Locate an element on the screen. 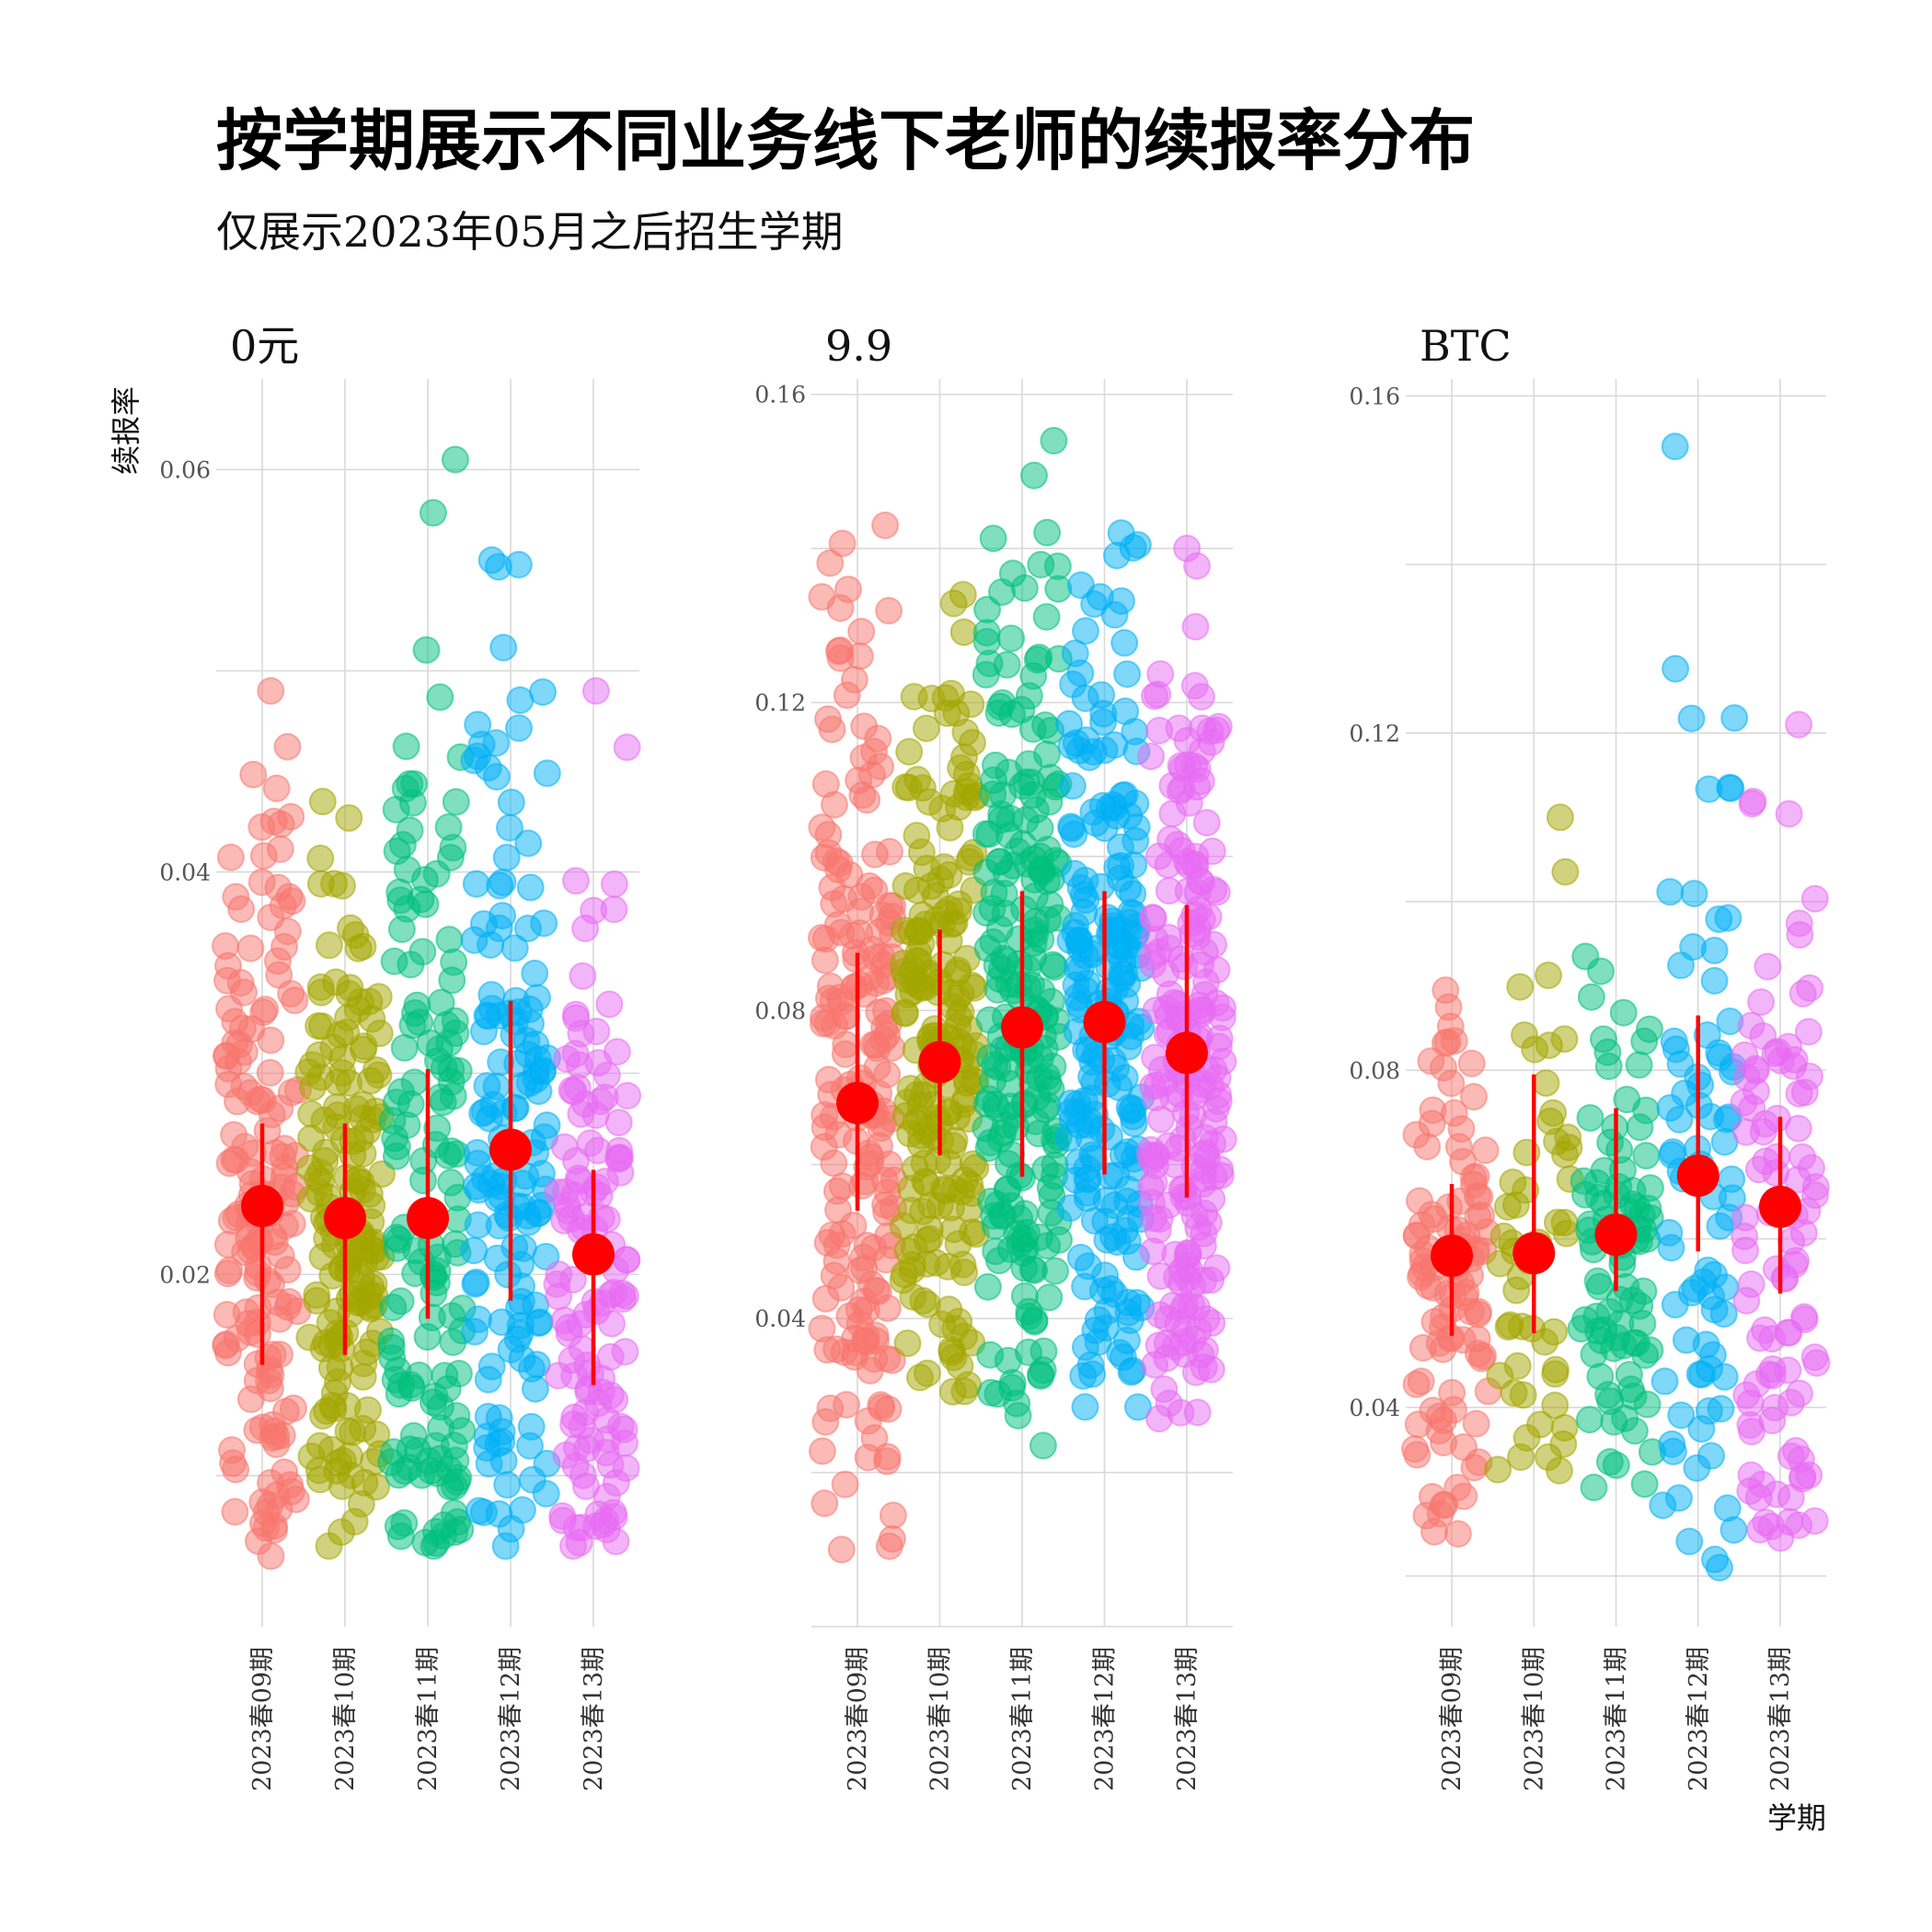 The height and width of the screenshot is (1932, 1932). y-tick-label: 0.04 is located at coordinates (1374, 1408).